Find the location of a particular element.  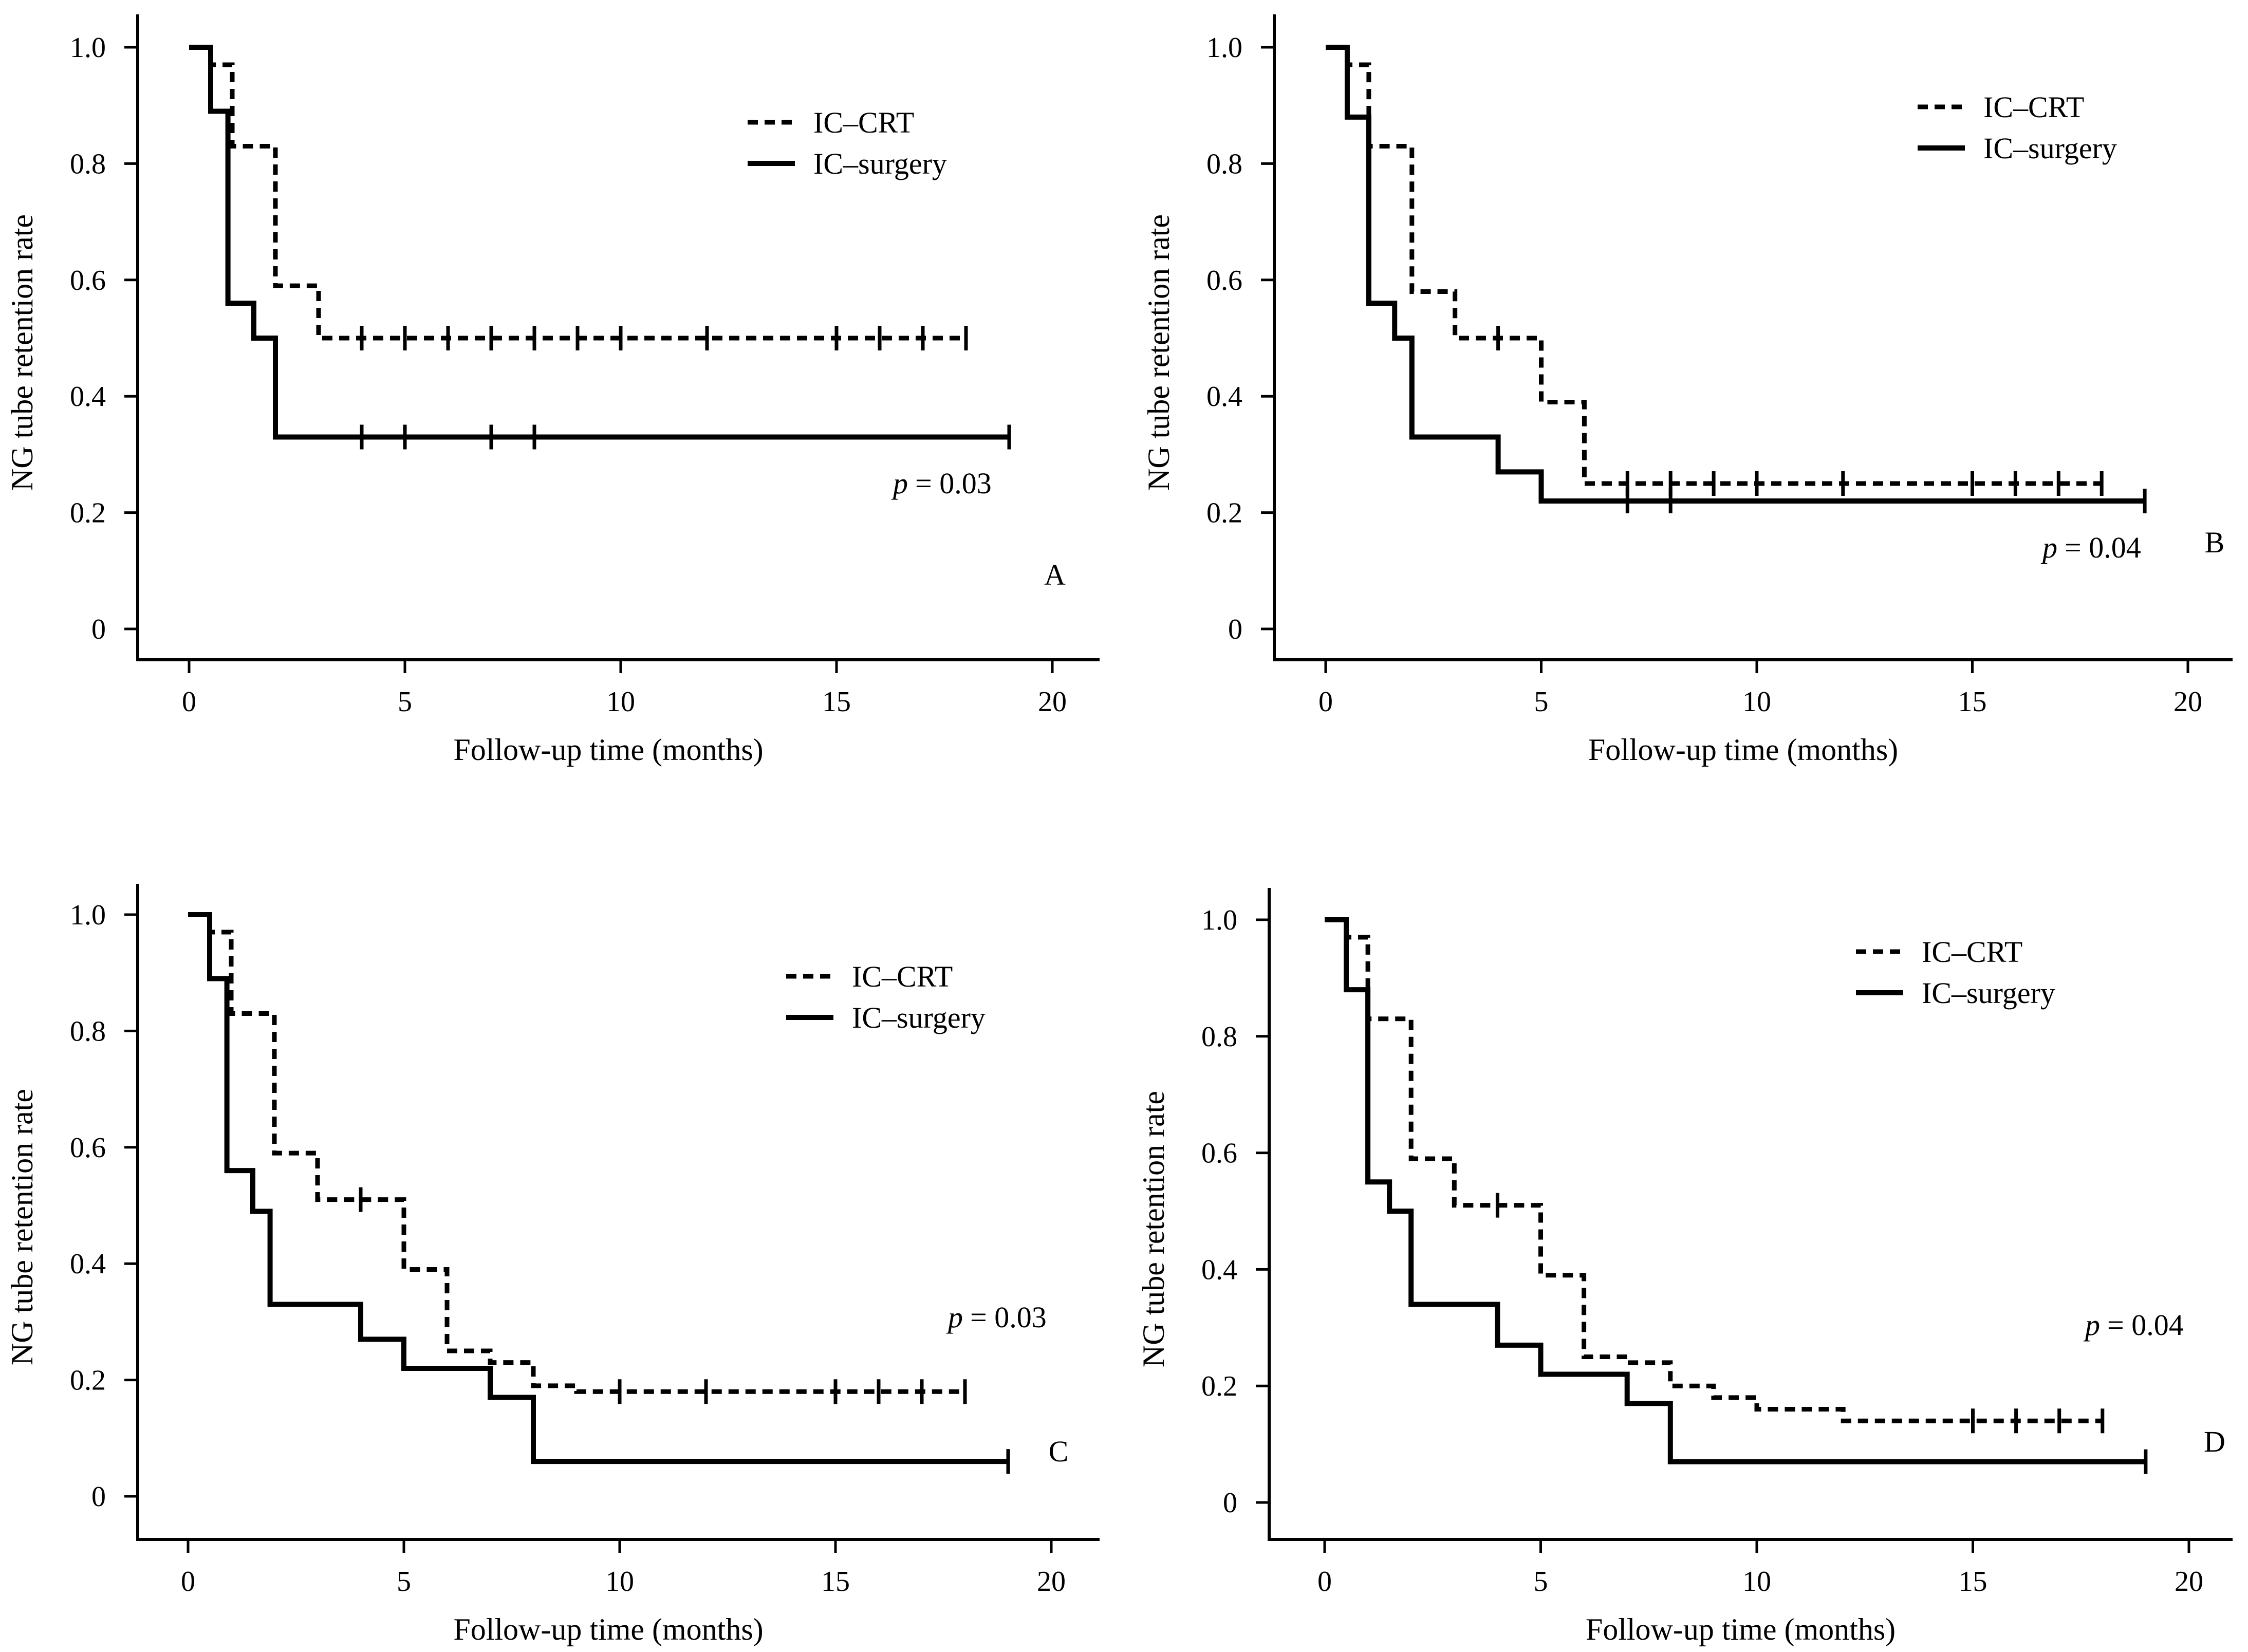

panel-letter: B is located at coordinates (2215, 542).